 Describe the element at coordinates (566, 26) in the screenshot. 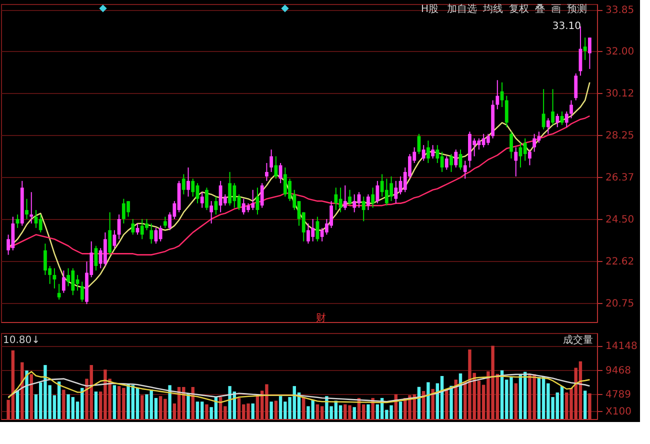

I see `annotation: 33.10` at that location.